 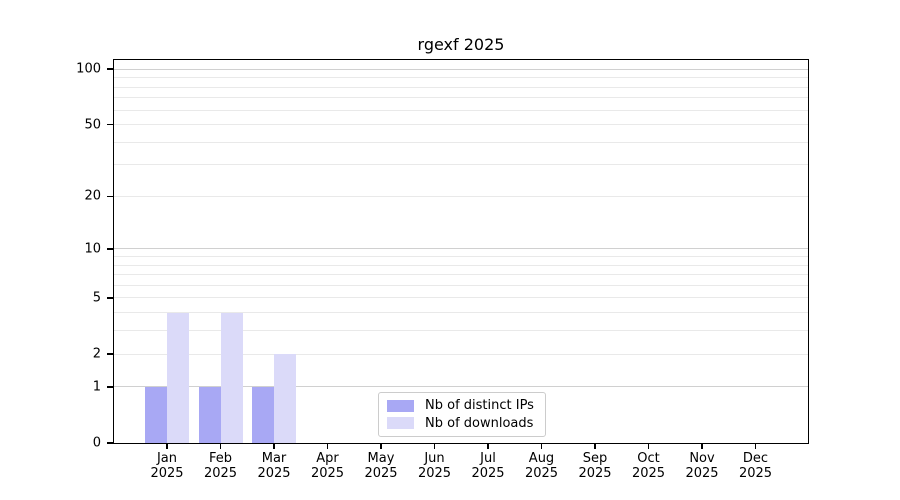 What do you see at coordinates (479, 406) in the screenshot?
I see `legend-label-distinct-ips: Nb of distinct IPs` at bounding box center [479, 406].